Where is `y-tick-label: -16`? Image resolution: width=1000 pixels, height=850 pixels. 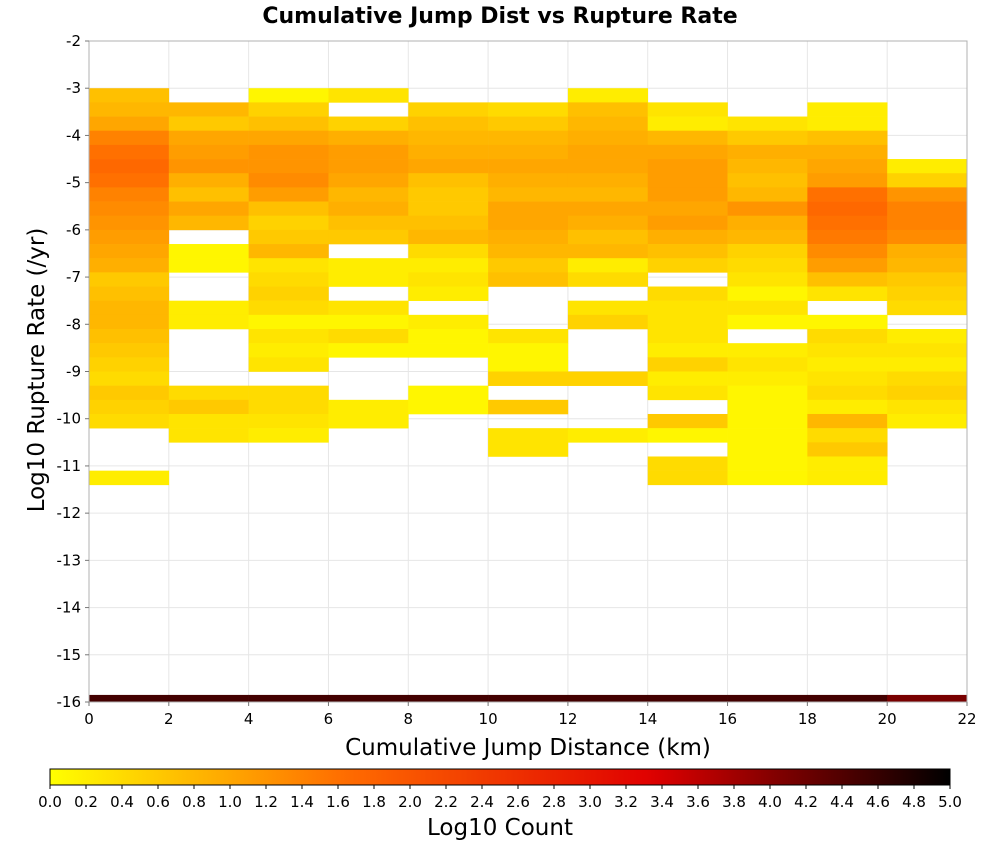 y-tick-label: -16 is located at coordinates (69, 702).